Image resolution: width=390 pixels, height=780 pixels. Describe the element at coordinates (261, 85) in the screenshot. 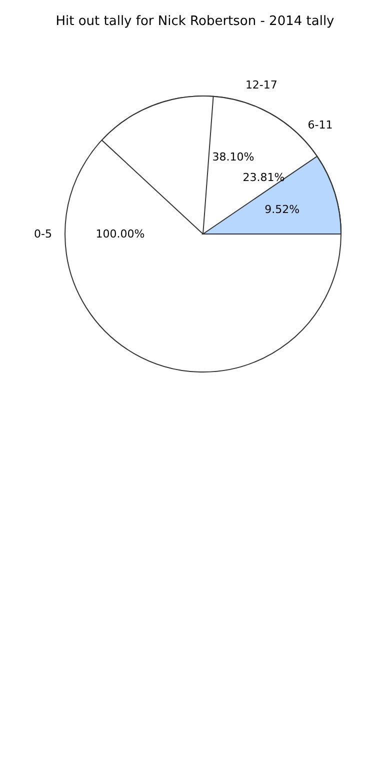

I see `slice-label: 12-17` at that location.